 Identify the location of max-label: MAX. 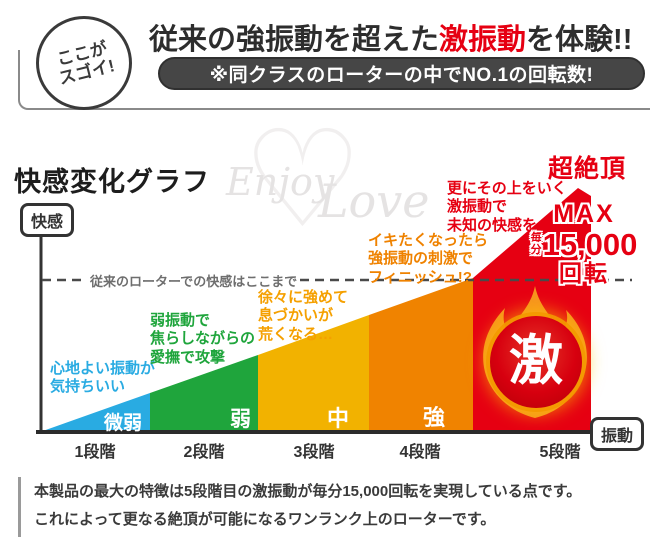
(584, 214).